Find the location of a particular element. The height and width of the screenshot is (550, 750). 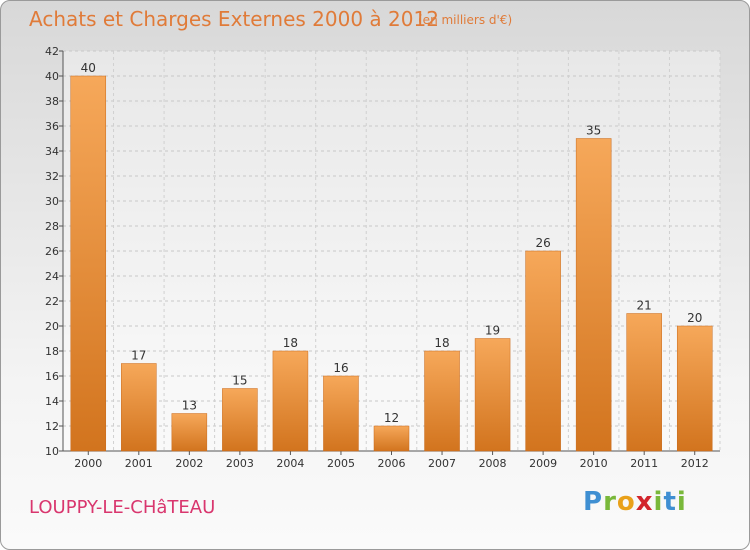

chart-title: Achats et Charges Externes 2000 à 2012 is located at coordinates (234, 19).